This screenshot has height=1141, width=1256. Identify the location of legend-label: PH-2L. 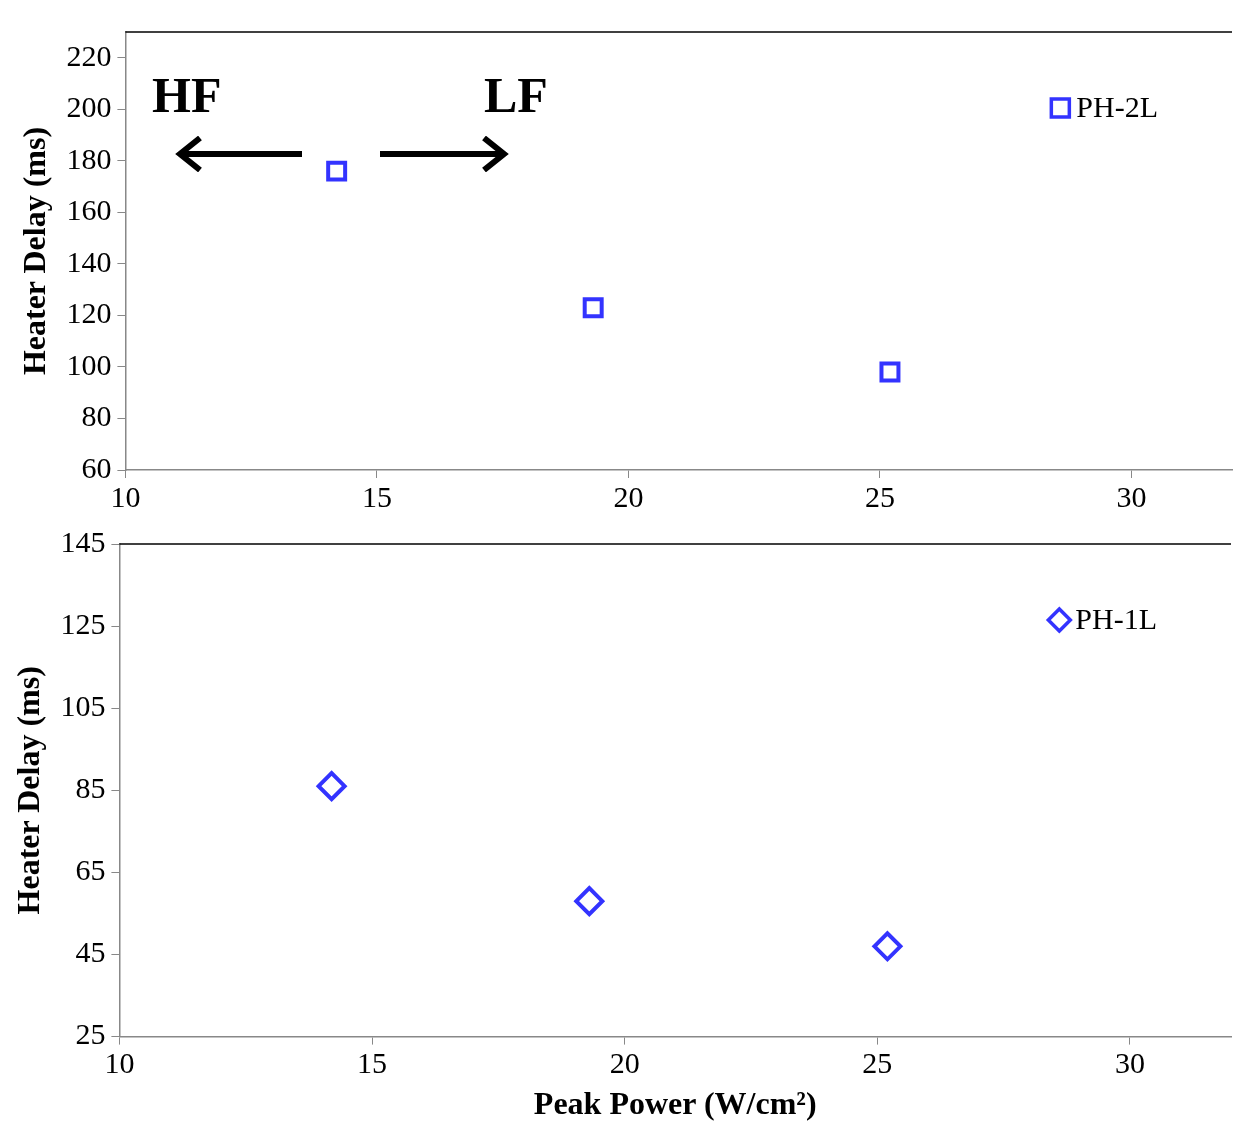
(1117, 106).